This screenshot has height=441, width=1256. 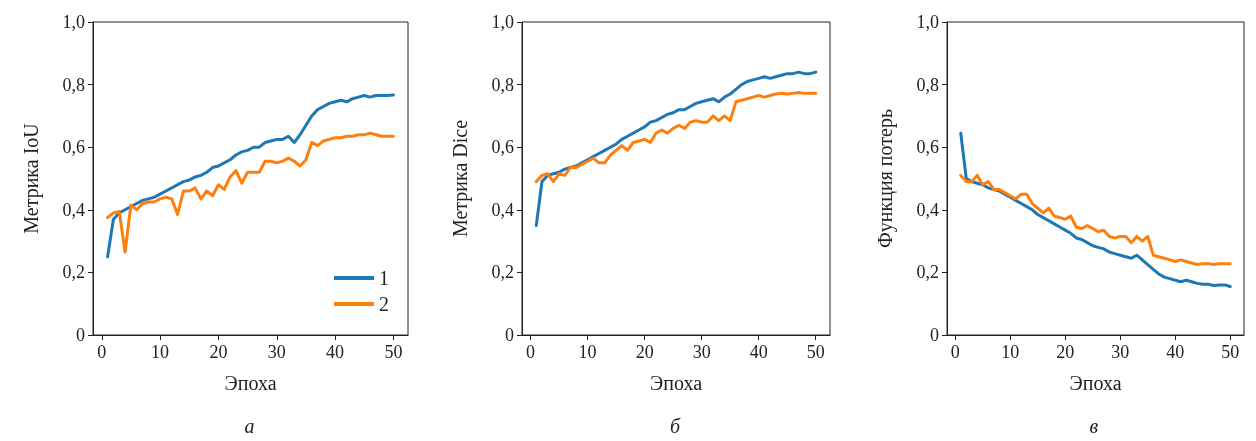 I want to click on y-axis-title: Функция потерь, so click(x=885, y=178).